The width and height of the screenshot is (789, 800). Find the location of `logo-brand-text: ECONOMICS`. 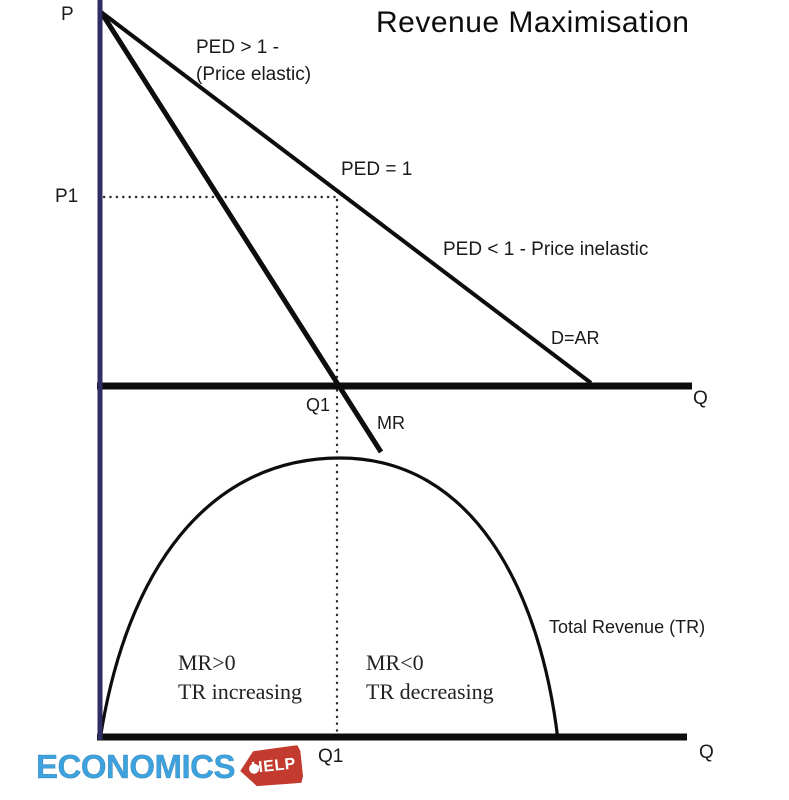

logo-brand-text: ECONOMICS is located at coordinates (136, 767).